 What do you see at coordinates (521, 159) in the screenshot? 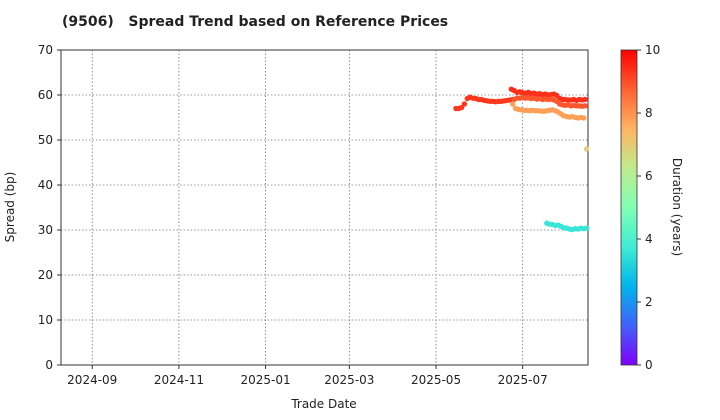
I see `scatter-points` at bounding box center [521, 159].